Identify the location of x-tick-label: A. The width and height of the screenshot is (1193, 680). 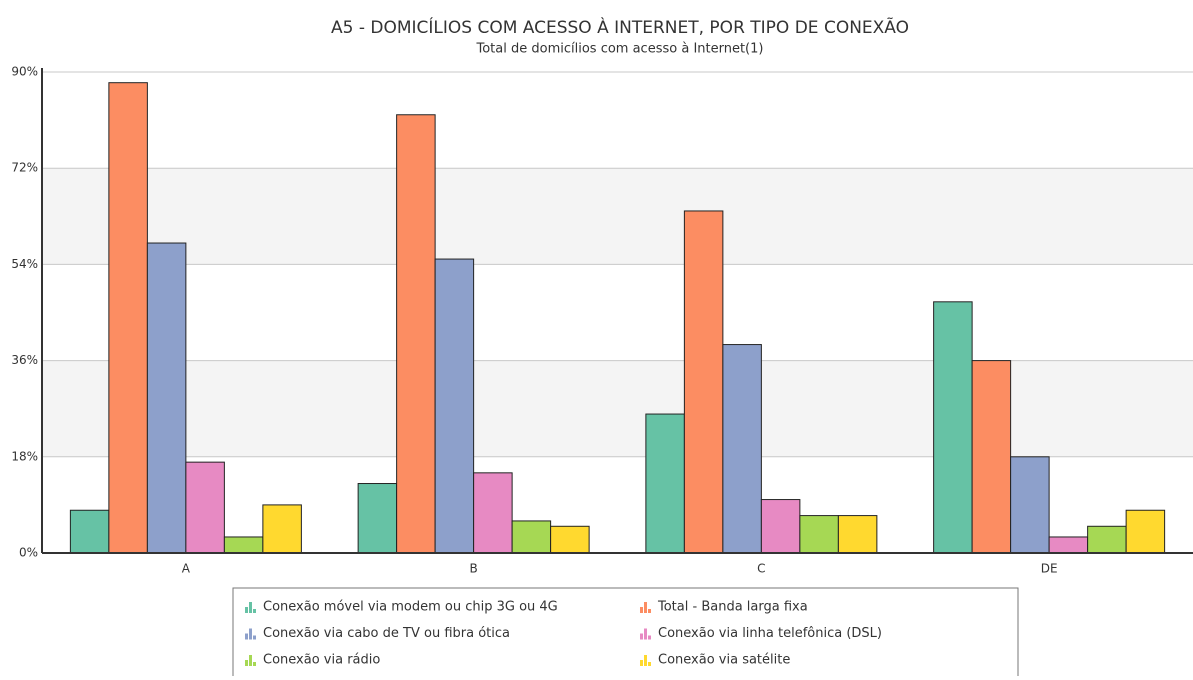
(186, 569).